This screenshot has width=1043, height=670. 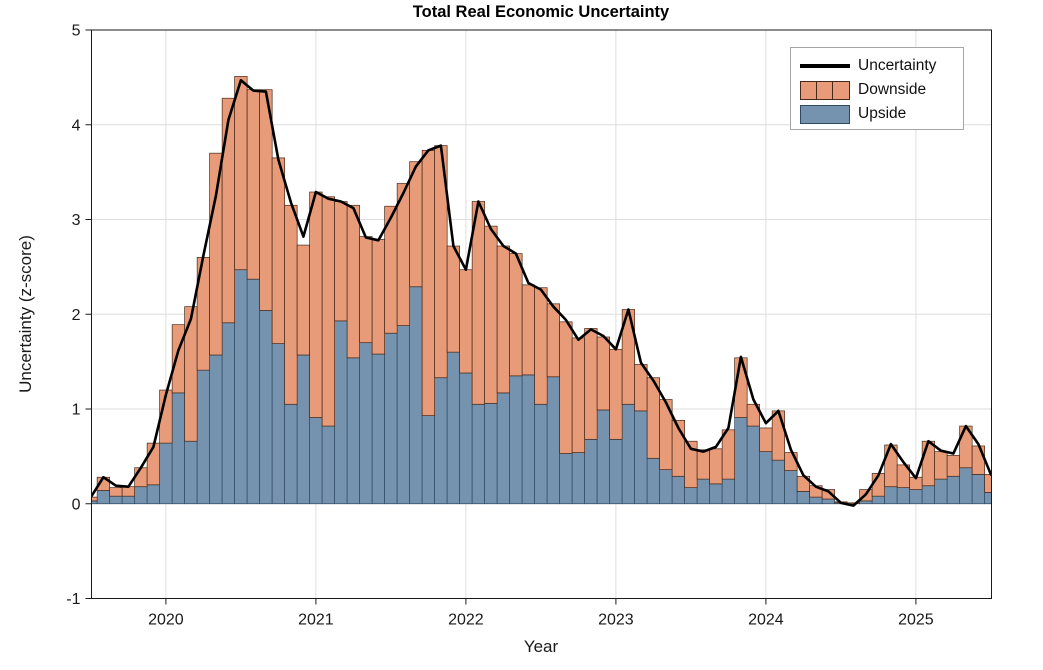 What do you see at coordinates (897, 65) in the screenshot?
I see `legend-label: Uncertainty` at bounding box center [897, 65].